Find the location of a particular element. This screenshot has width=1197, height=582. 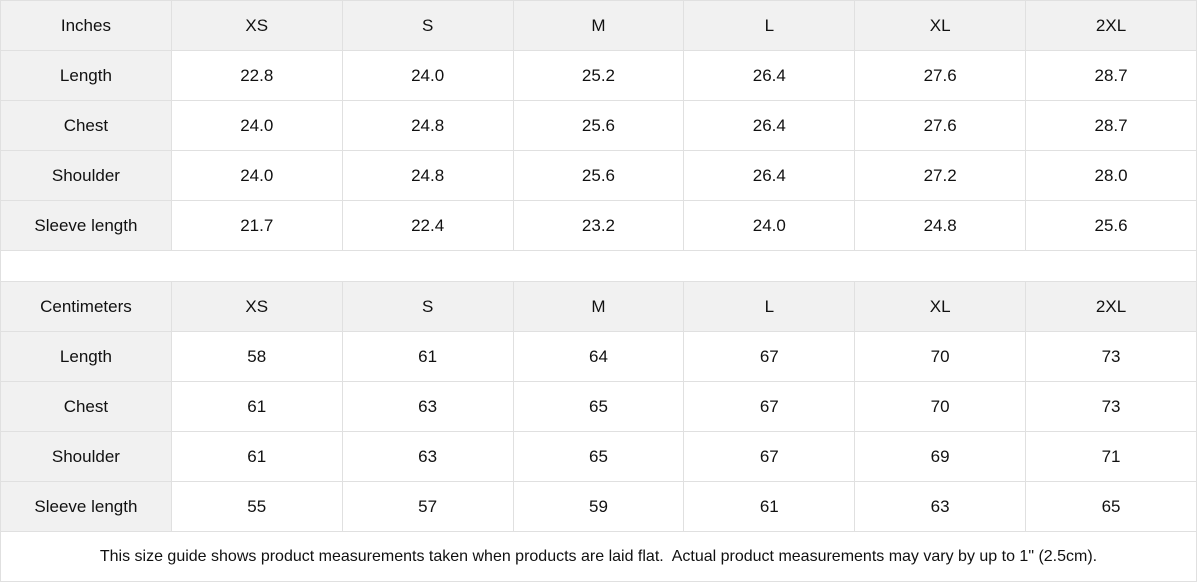

value-cell: 23.2 is located at coordinates (598, 225).